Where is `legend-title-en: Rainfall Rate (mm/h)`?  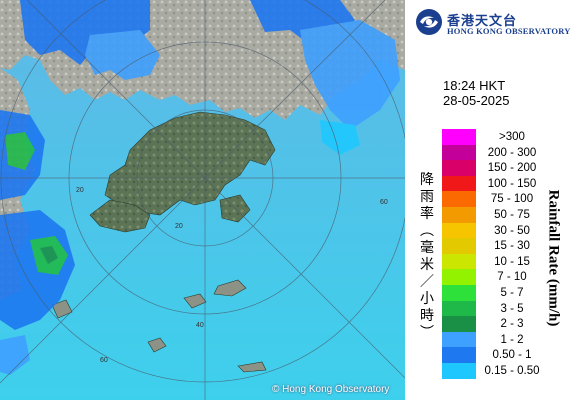
legend-title-en: Rainfall Rate (mm/h) is located at coordinates (553, 258).